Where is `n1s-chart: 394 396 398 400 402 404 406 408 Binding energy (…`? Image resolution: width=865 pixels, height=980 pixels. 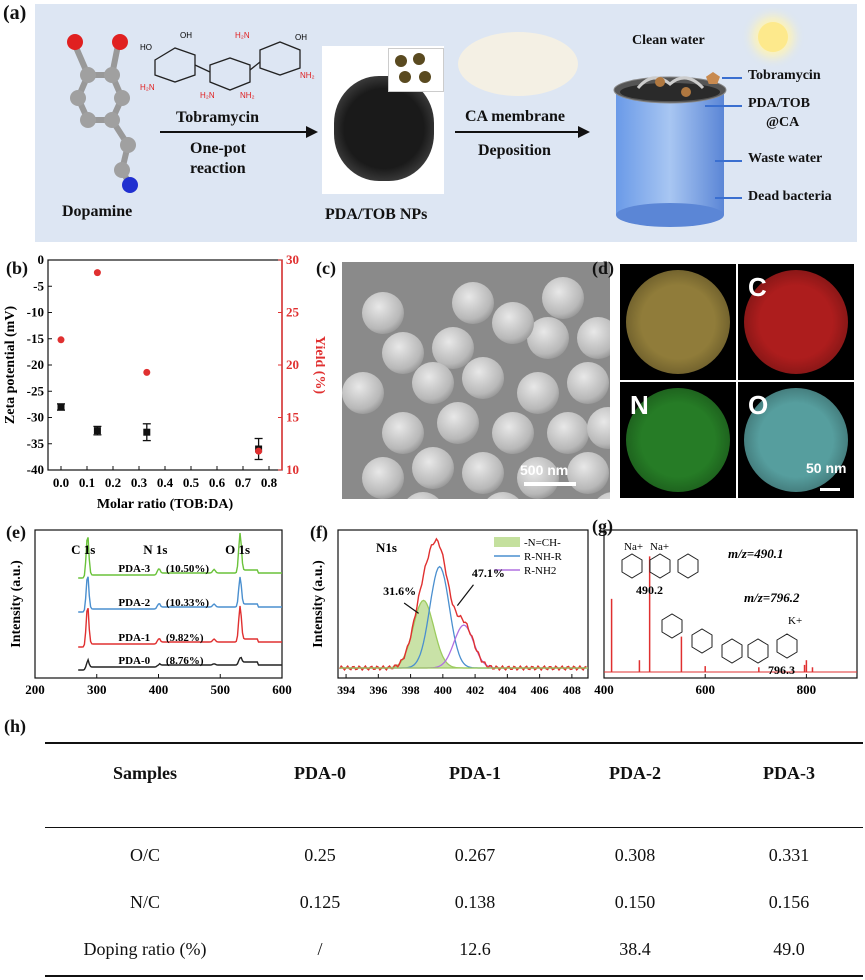
n1s-chart: 394 396 398 400 402 404 406 408 Binding energy (… is located at coordinates (450, 614).